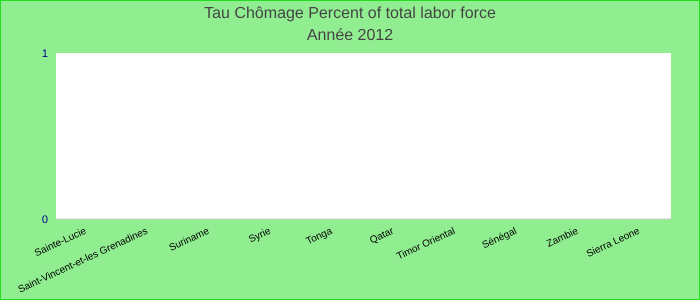 This screenshot has width=700, height=300. What do you see at coordinates (350, 36) in the screenshot?
I see `chart-subtitle: Année 2012` at bounding box center [350, 36].